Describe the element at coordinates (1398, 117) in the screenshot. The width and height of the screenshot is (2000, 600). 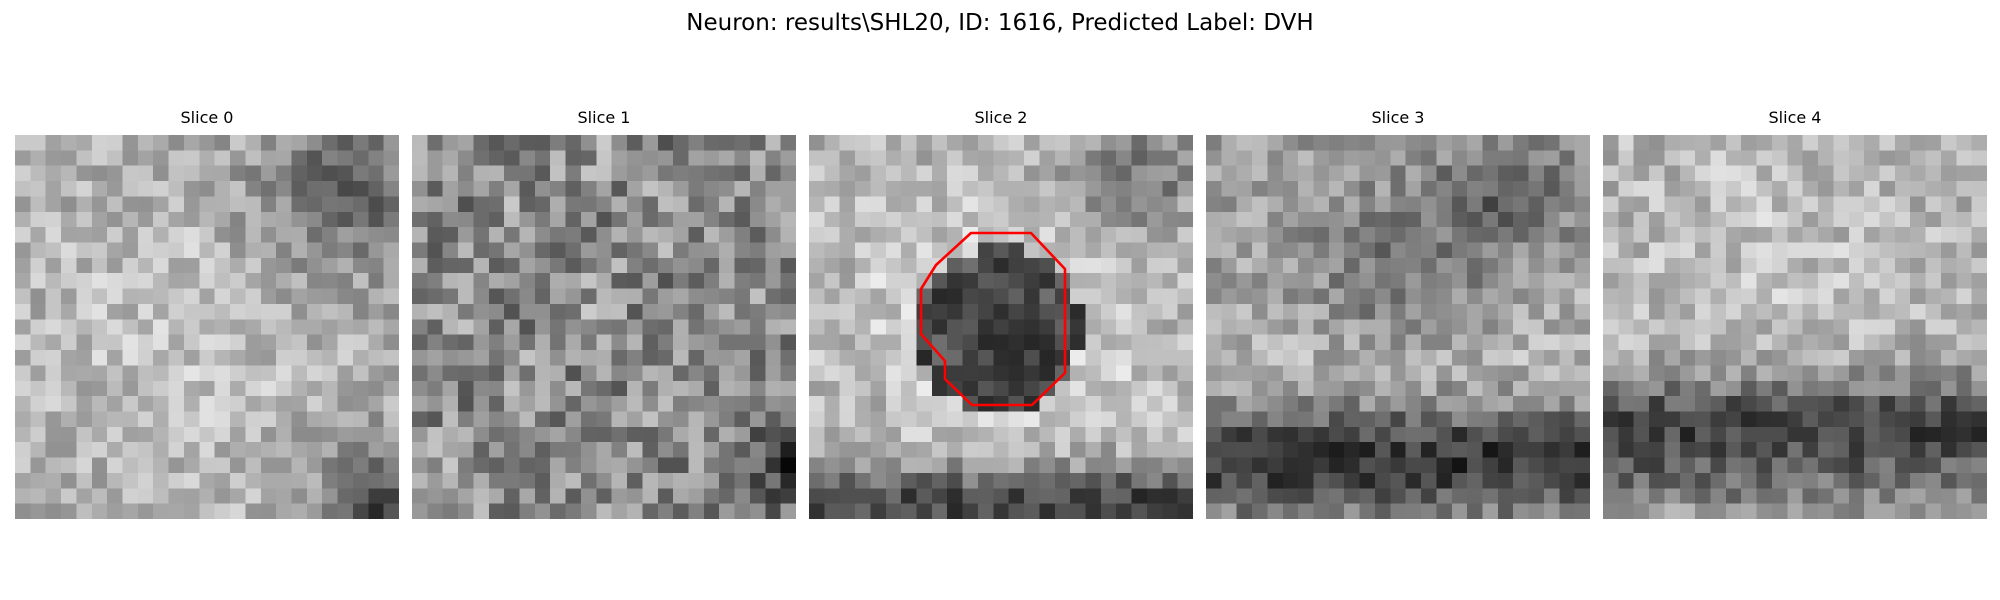
I see `slice-title-3: Slice 3` at that location.